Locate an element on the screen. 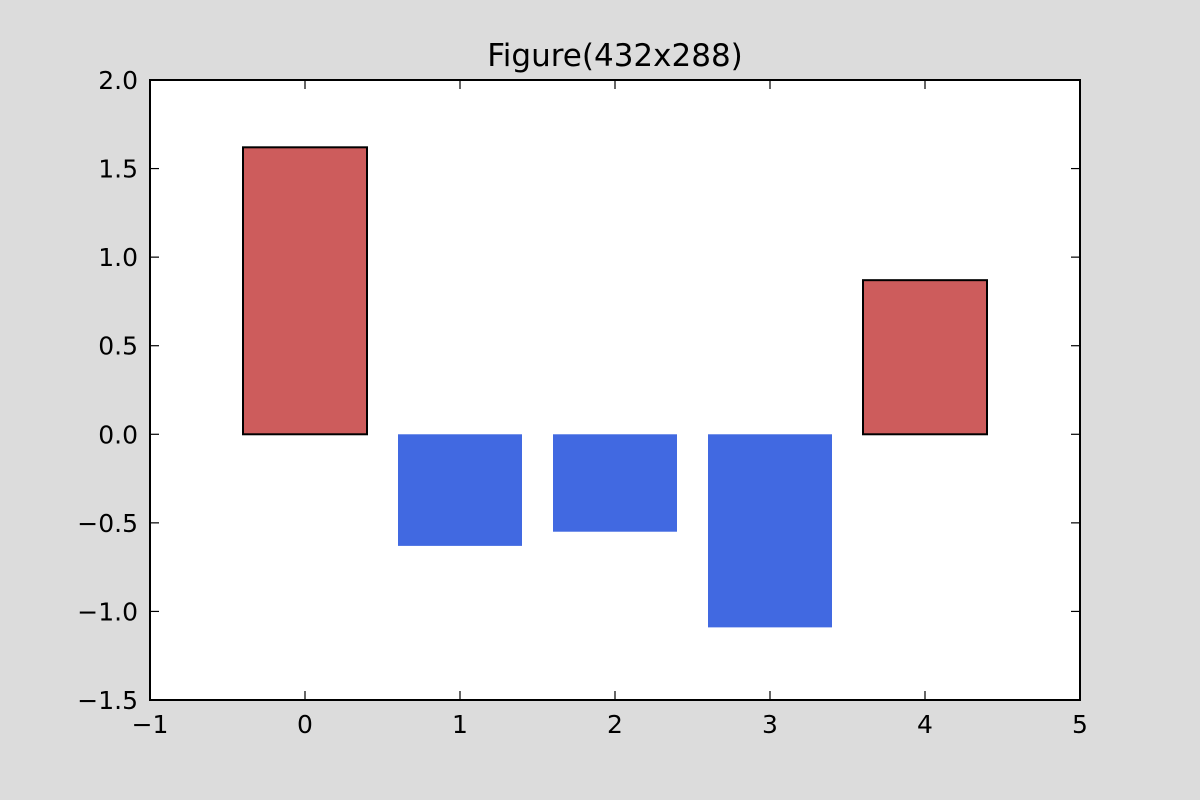 This screenshot has height=800, width=1200. y-tick-label: −1.5 is located at coordinates (107, 700).